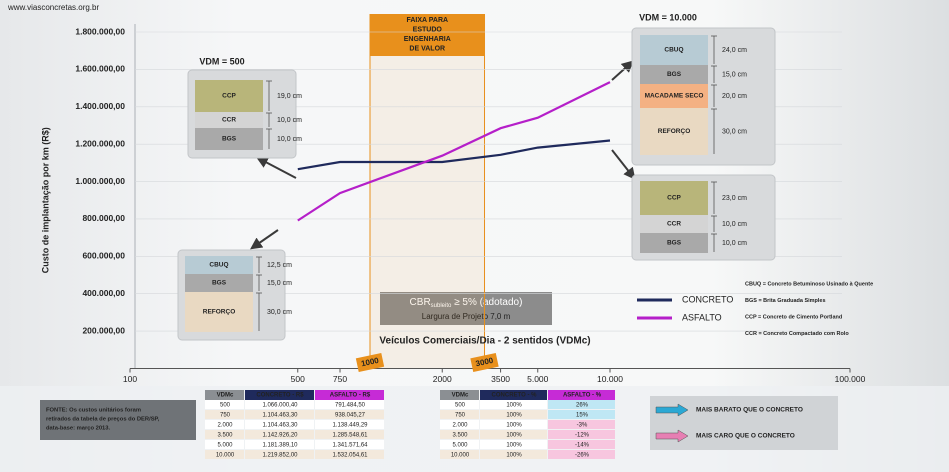  I want to click on y-tick-label: 1.200.000,00, so click(100, 143).